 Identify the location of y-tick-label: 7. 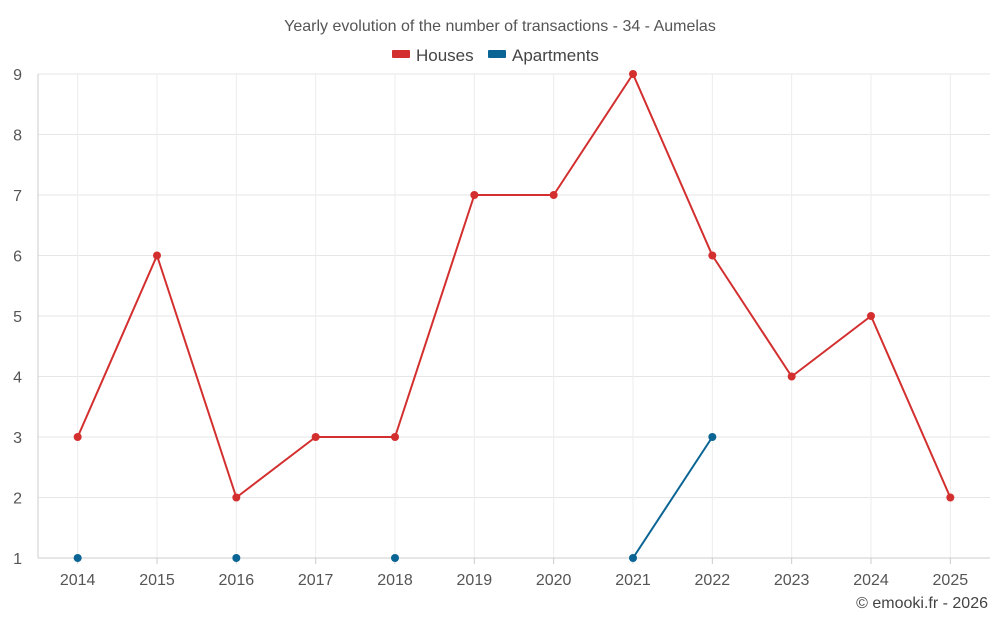
(17, 196).